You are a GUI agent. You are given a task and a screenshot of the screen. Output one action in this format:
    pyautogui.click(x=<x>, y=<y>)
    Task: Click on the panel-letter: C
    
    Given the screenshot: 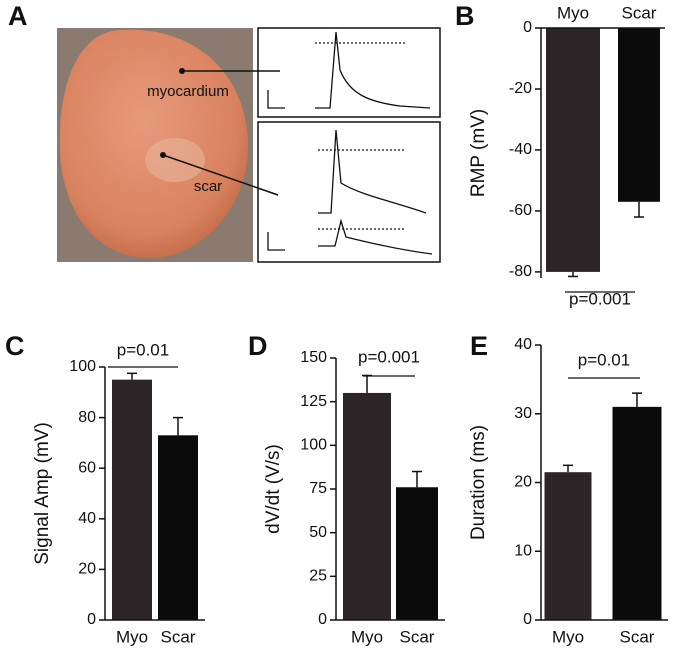 What is the action you would take?
    pyautogui.click(x=15, y=346)
    